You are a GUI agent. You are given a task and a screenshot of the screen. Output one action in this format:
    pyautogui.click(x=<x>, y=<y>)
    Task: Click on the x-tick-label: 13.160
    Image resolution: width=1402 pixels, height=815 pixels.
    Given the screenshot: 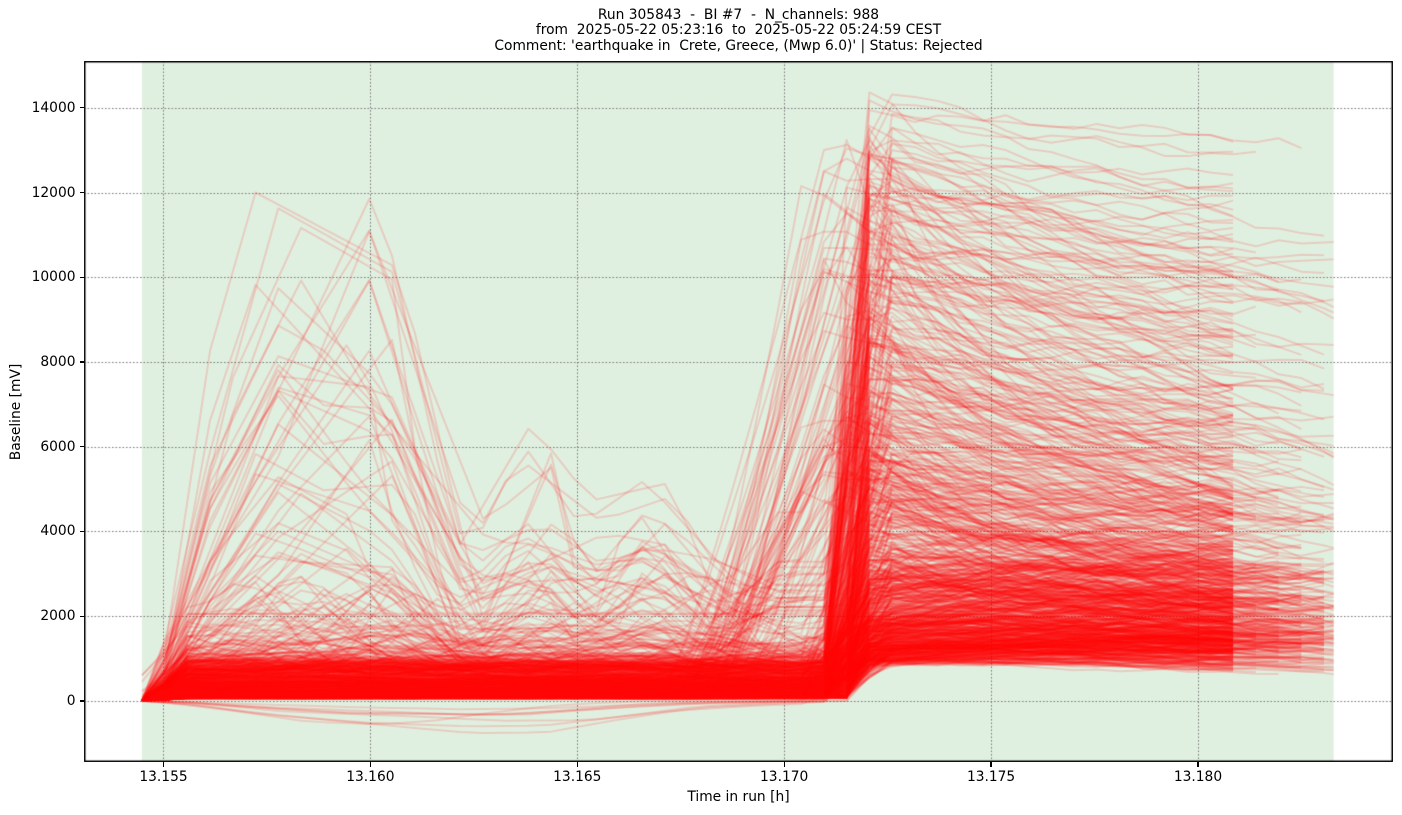 What is the action you would take?
    pyautogui.click(x=370, y=777)
    